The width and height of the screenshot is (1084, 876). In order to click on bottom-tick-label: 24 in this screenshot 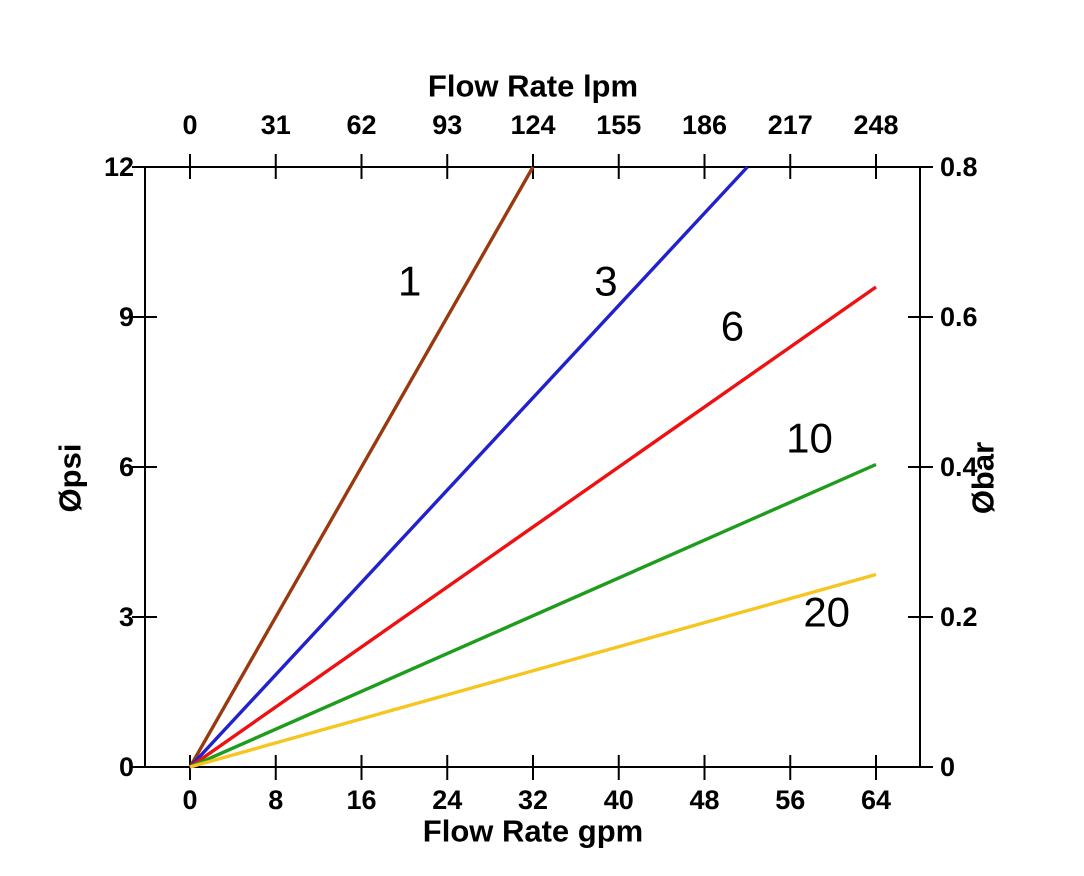, I will do `click(447, 800)`.